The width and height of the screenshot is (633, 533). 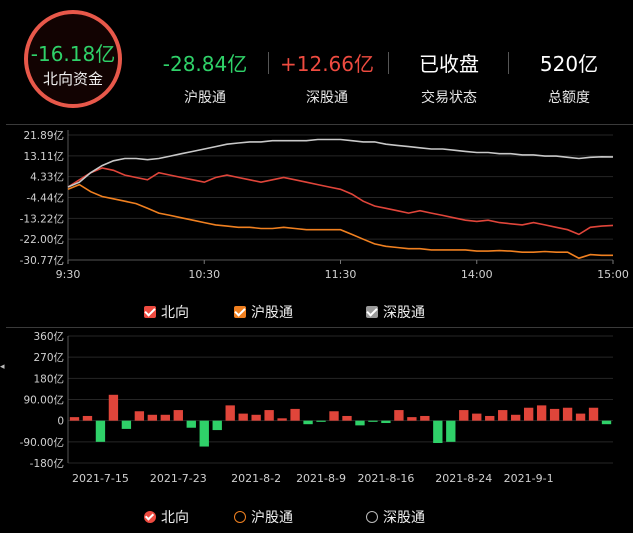 I want to click on radio-item-shenzhen: 深股通, so click(x=395, y=517).